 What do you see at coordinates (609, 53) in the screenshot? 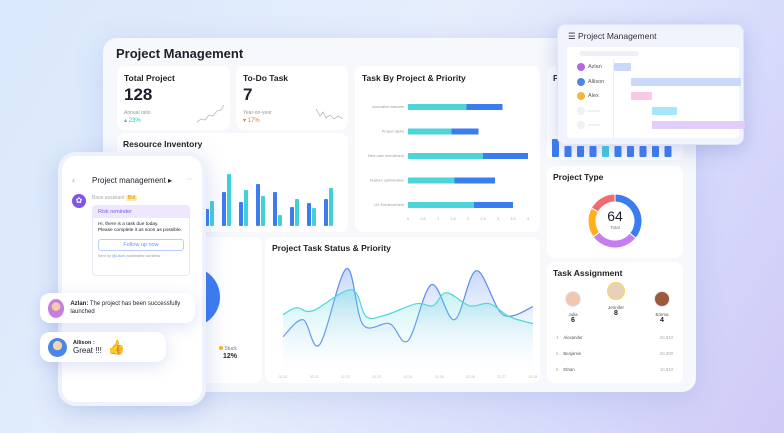
I see `gantt-placeholder` at bounding box center [609, 53].